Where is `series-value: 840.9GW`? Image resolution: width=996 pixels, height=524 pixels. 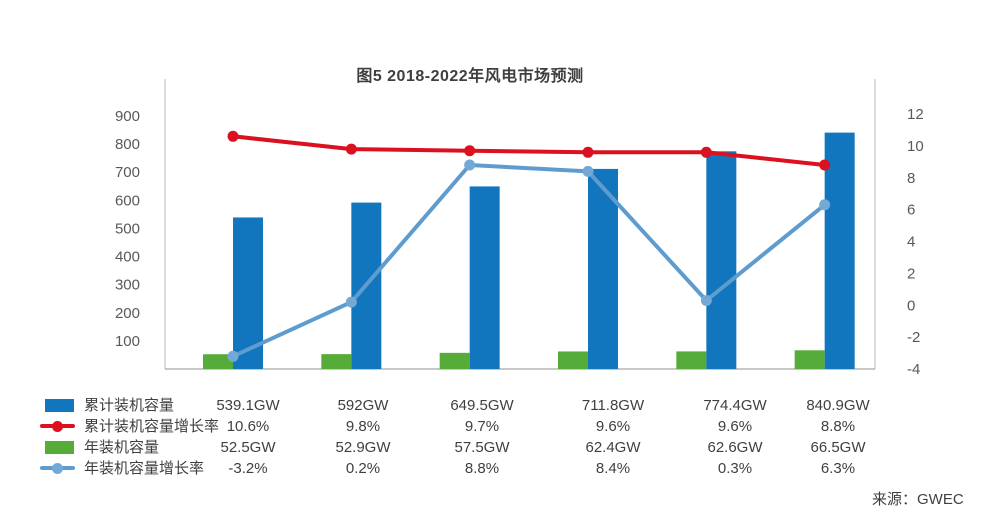
series-value: 840.9GW is located at coordinates (838, 405).